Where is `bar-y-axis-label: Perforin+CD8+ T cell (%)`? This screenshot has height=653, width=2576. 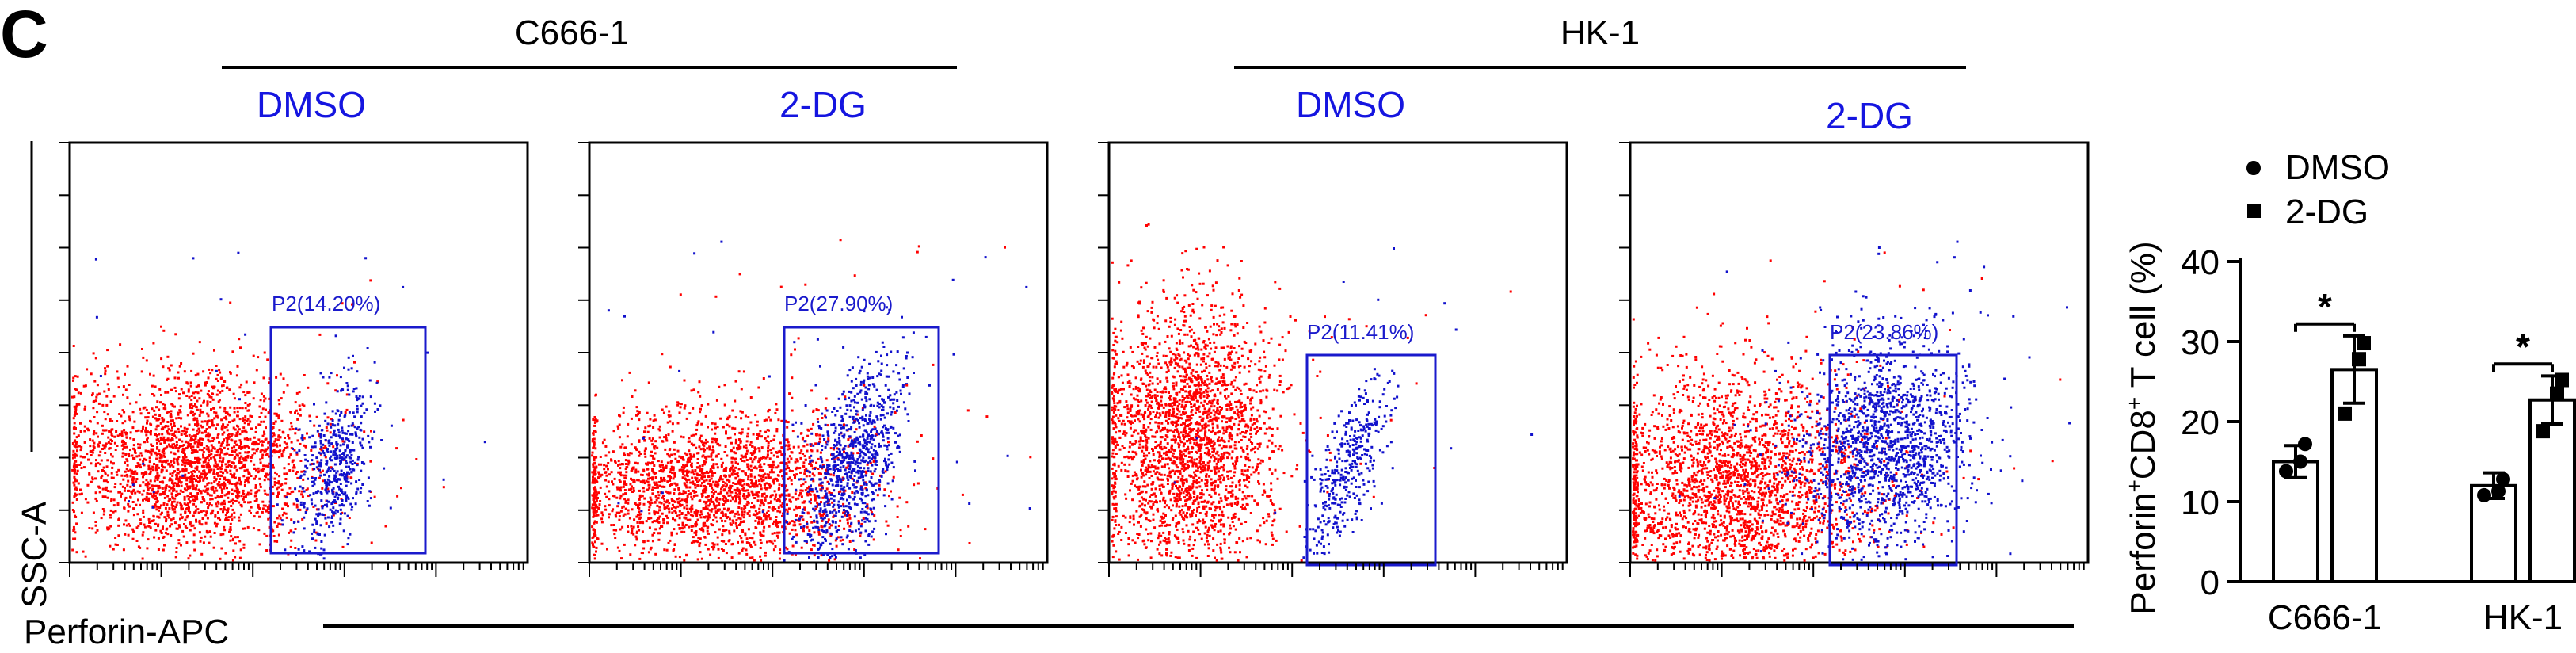 bar-y-axis-label: Perforin+CD8+ T cell (%) is located at coordinates (2143, 428).